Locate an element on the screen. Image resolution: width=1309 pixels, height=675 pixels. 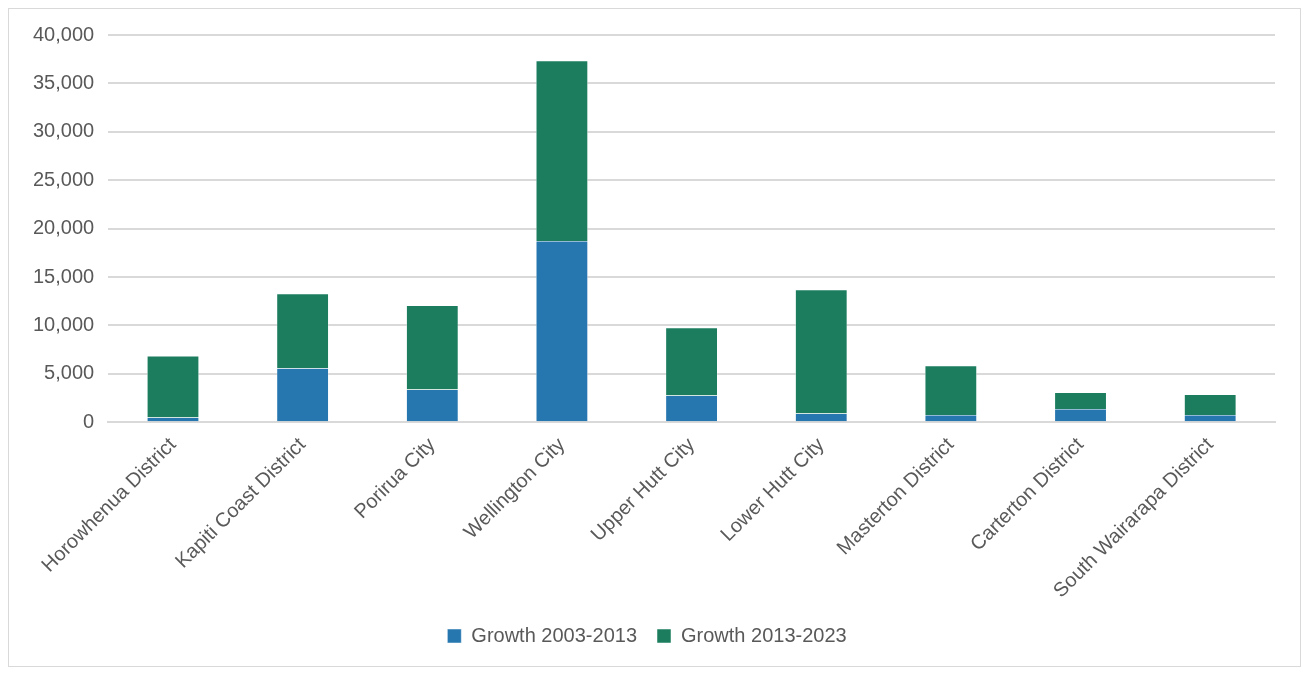
y-tick-label: 0 is located at coordinates (89, 420).